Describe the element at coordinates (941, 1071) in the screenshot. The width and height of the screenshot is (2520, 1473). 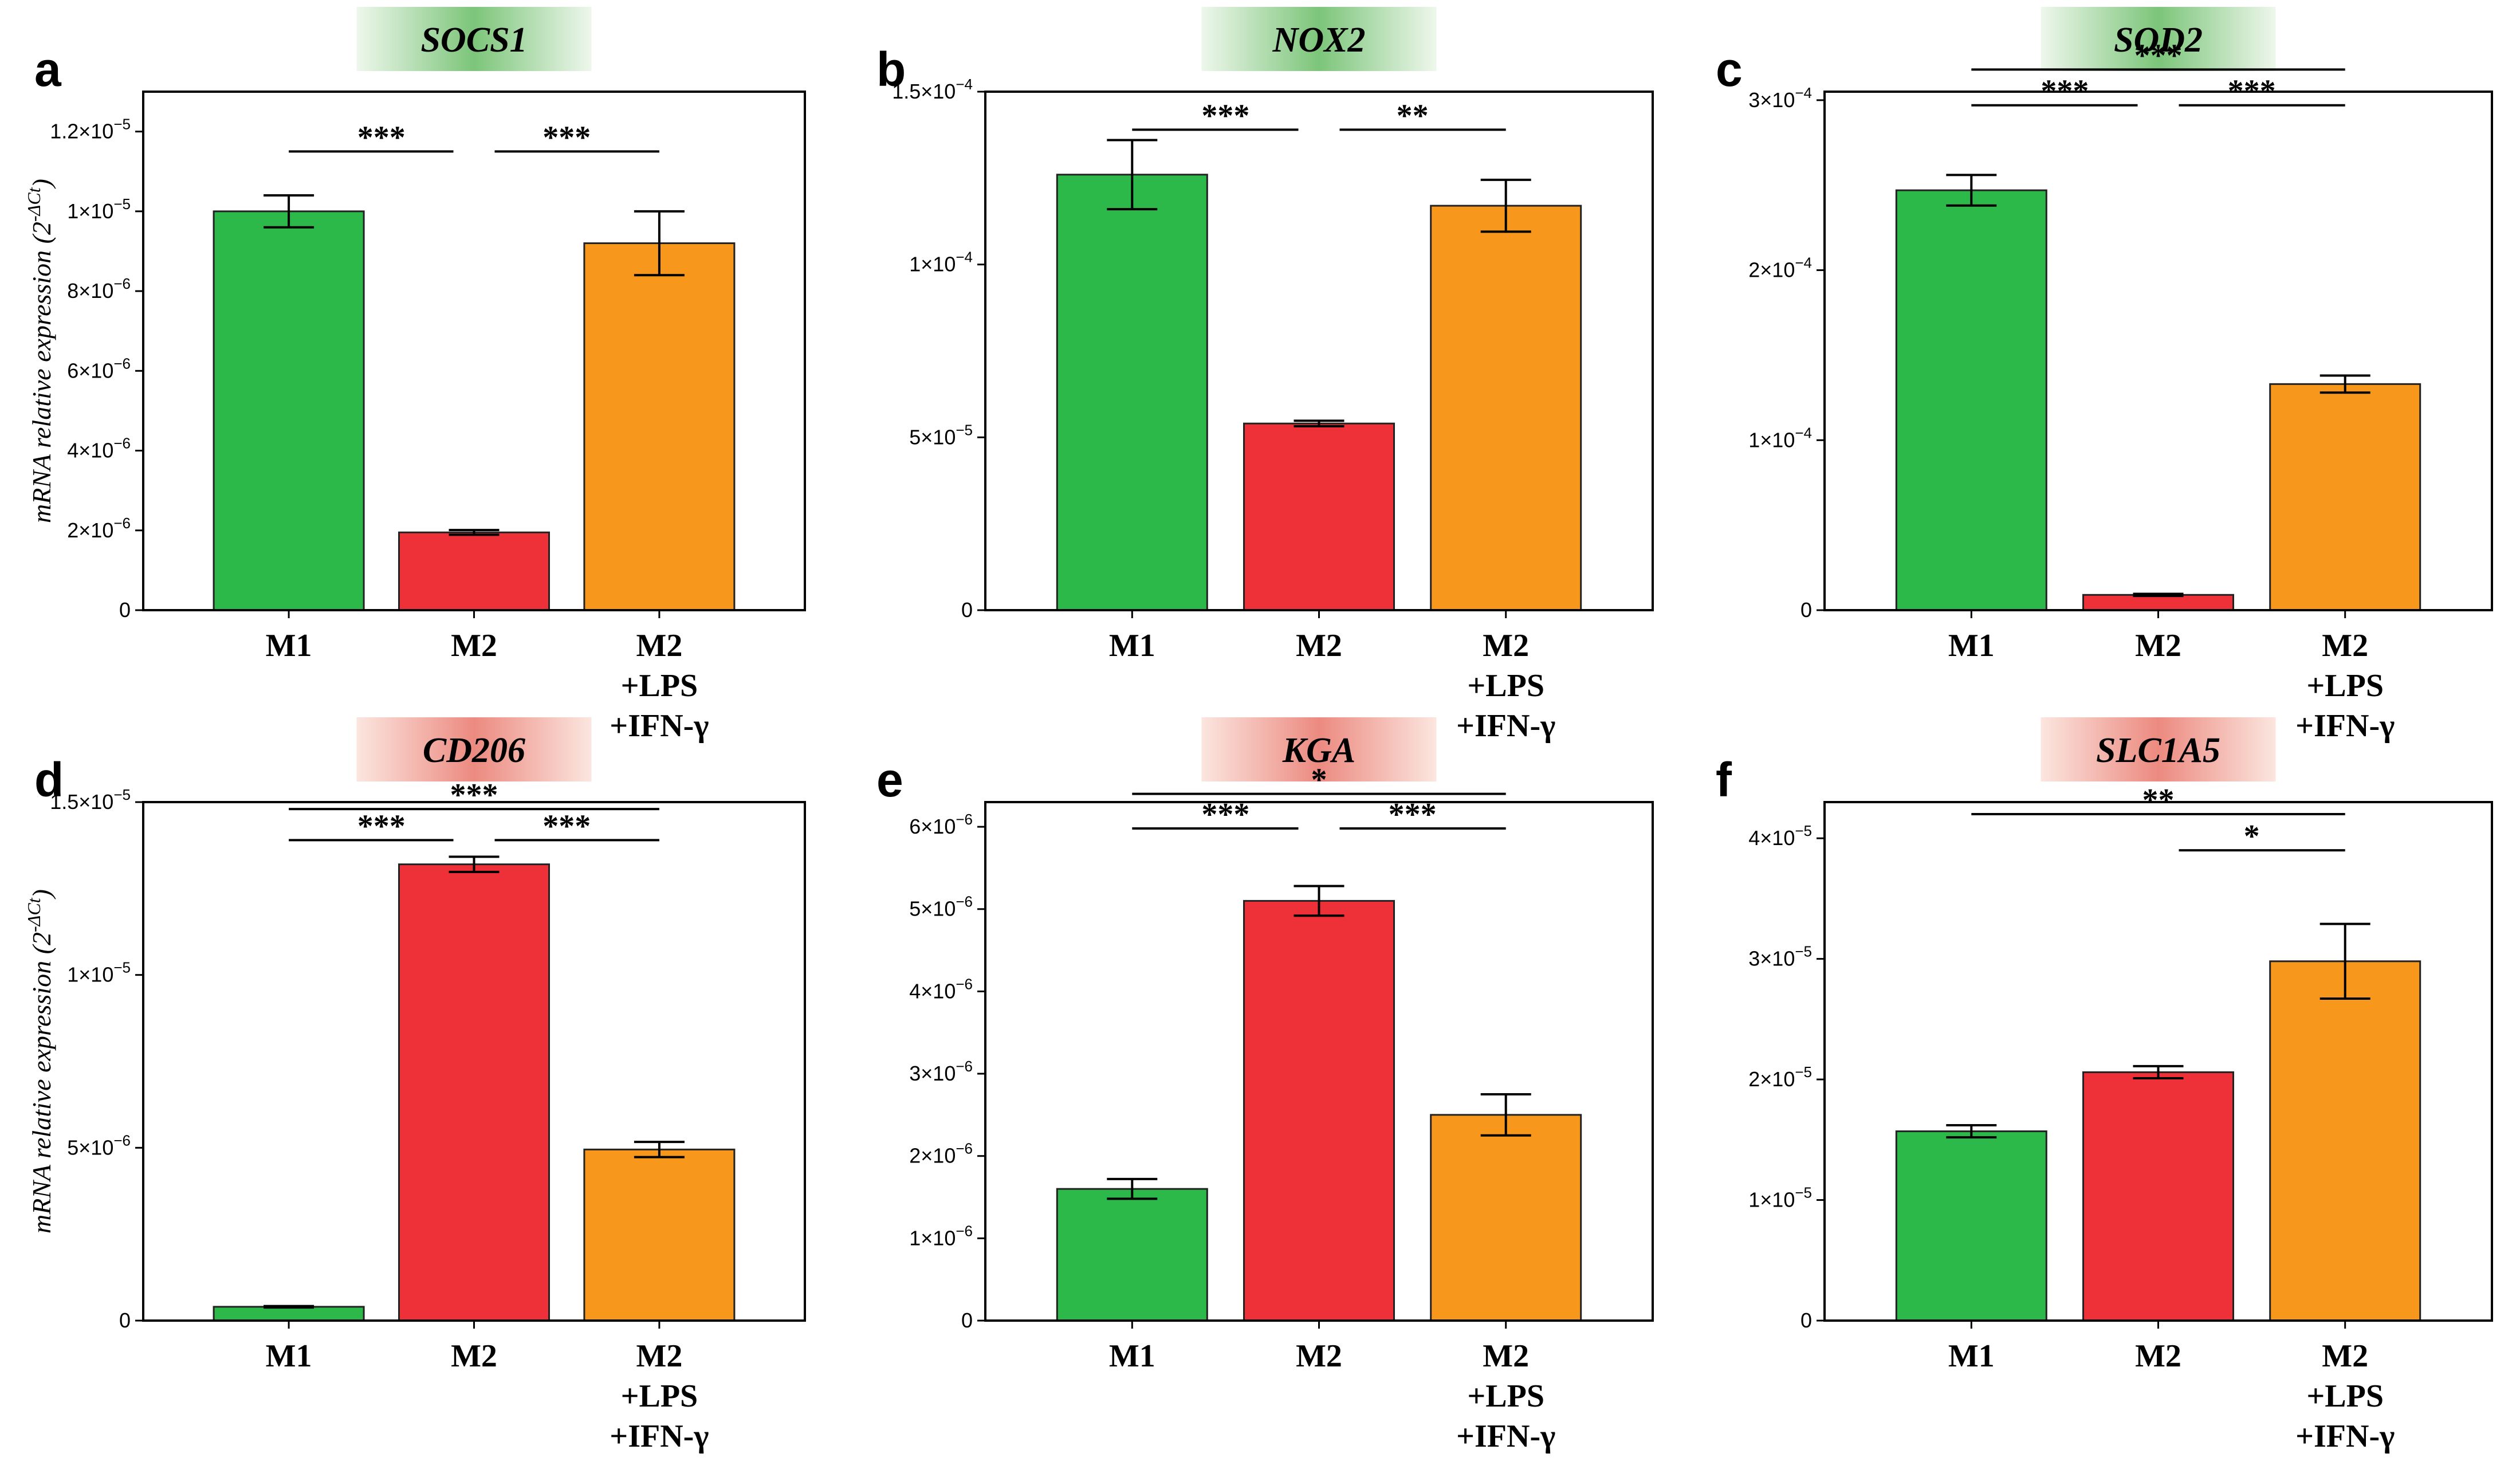
I see `y-tick-label: 3×10⁻⁶` at that location.